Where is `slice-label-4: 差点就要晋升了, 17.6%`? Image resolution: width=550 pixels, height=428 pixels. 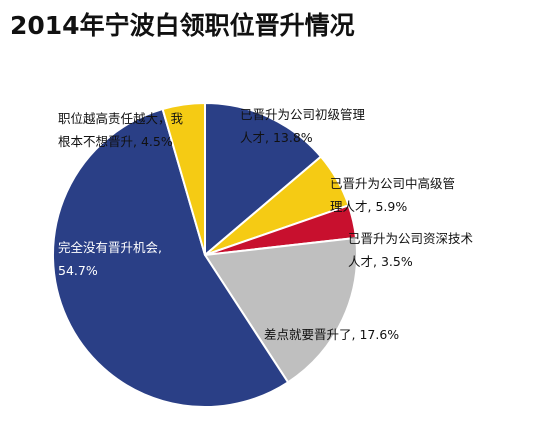
slice-label-4: 差点就要晋升了, 17.6% is located at coordinates (331, 334).